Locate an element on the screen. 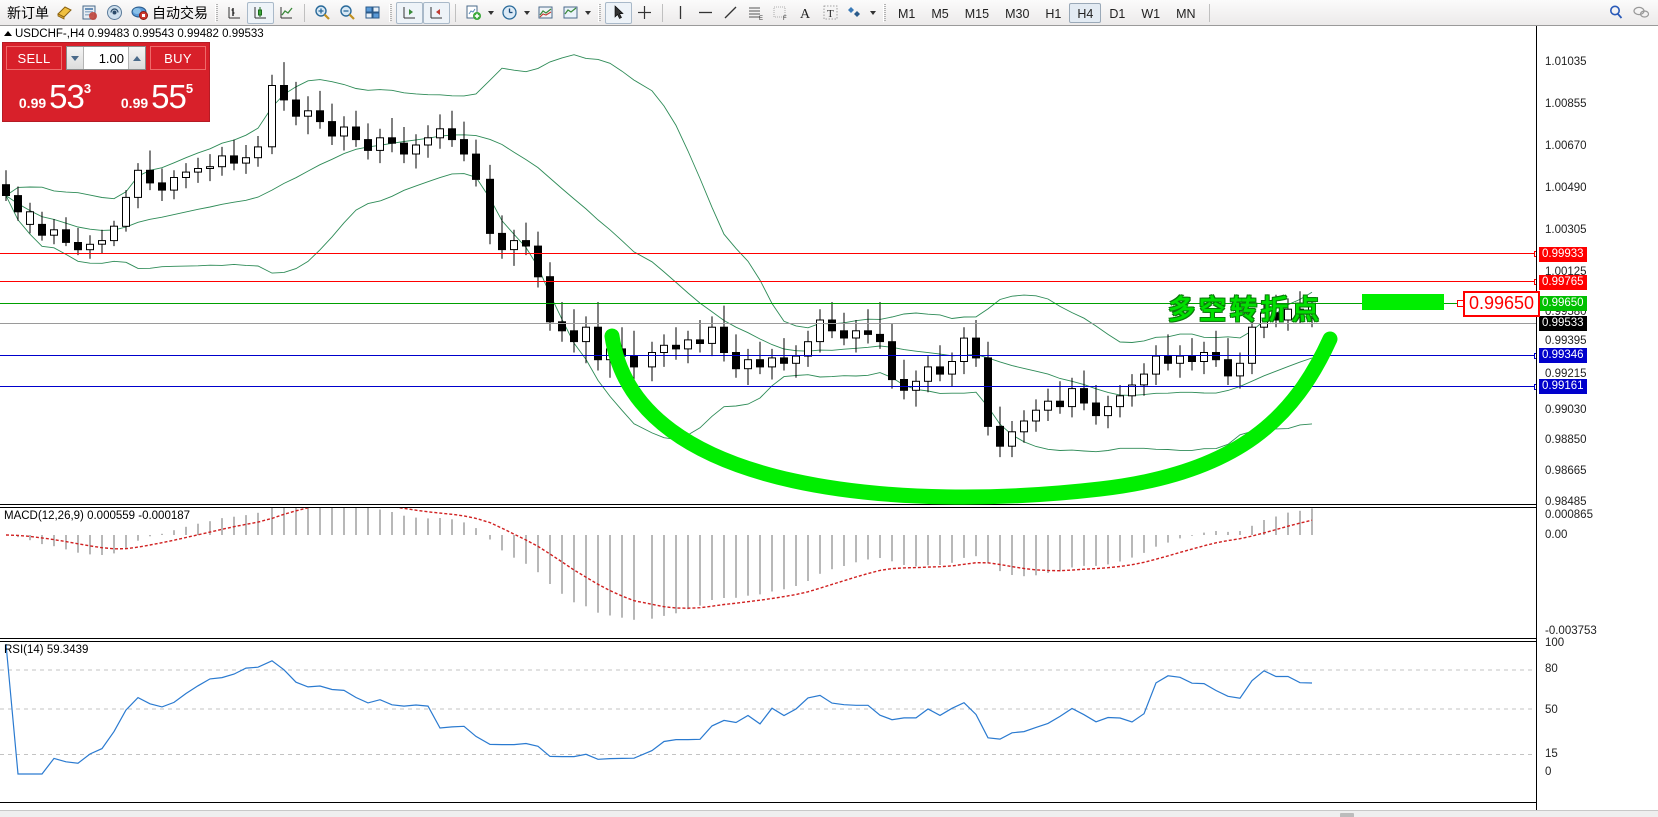 Image resolution: width=1658 pixels, height=817 pixels. search-button is located at coordinates (1616, 13).